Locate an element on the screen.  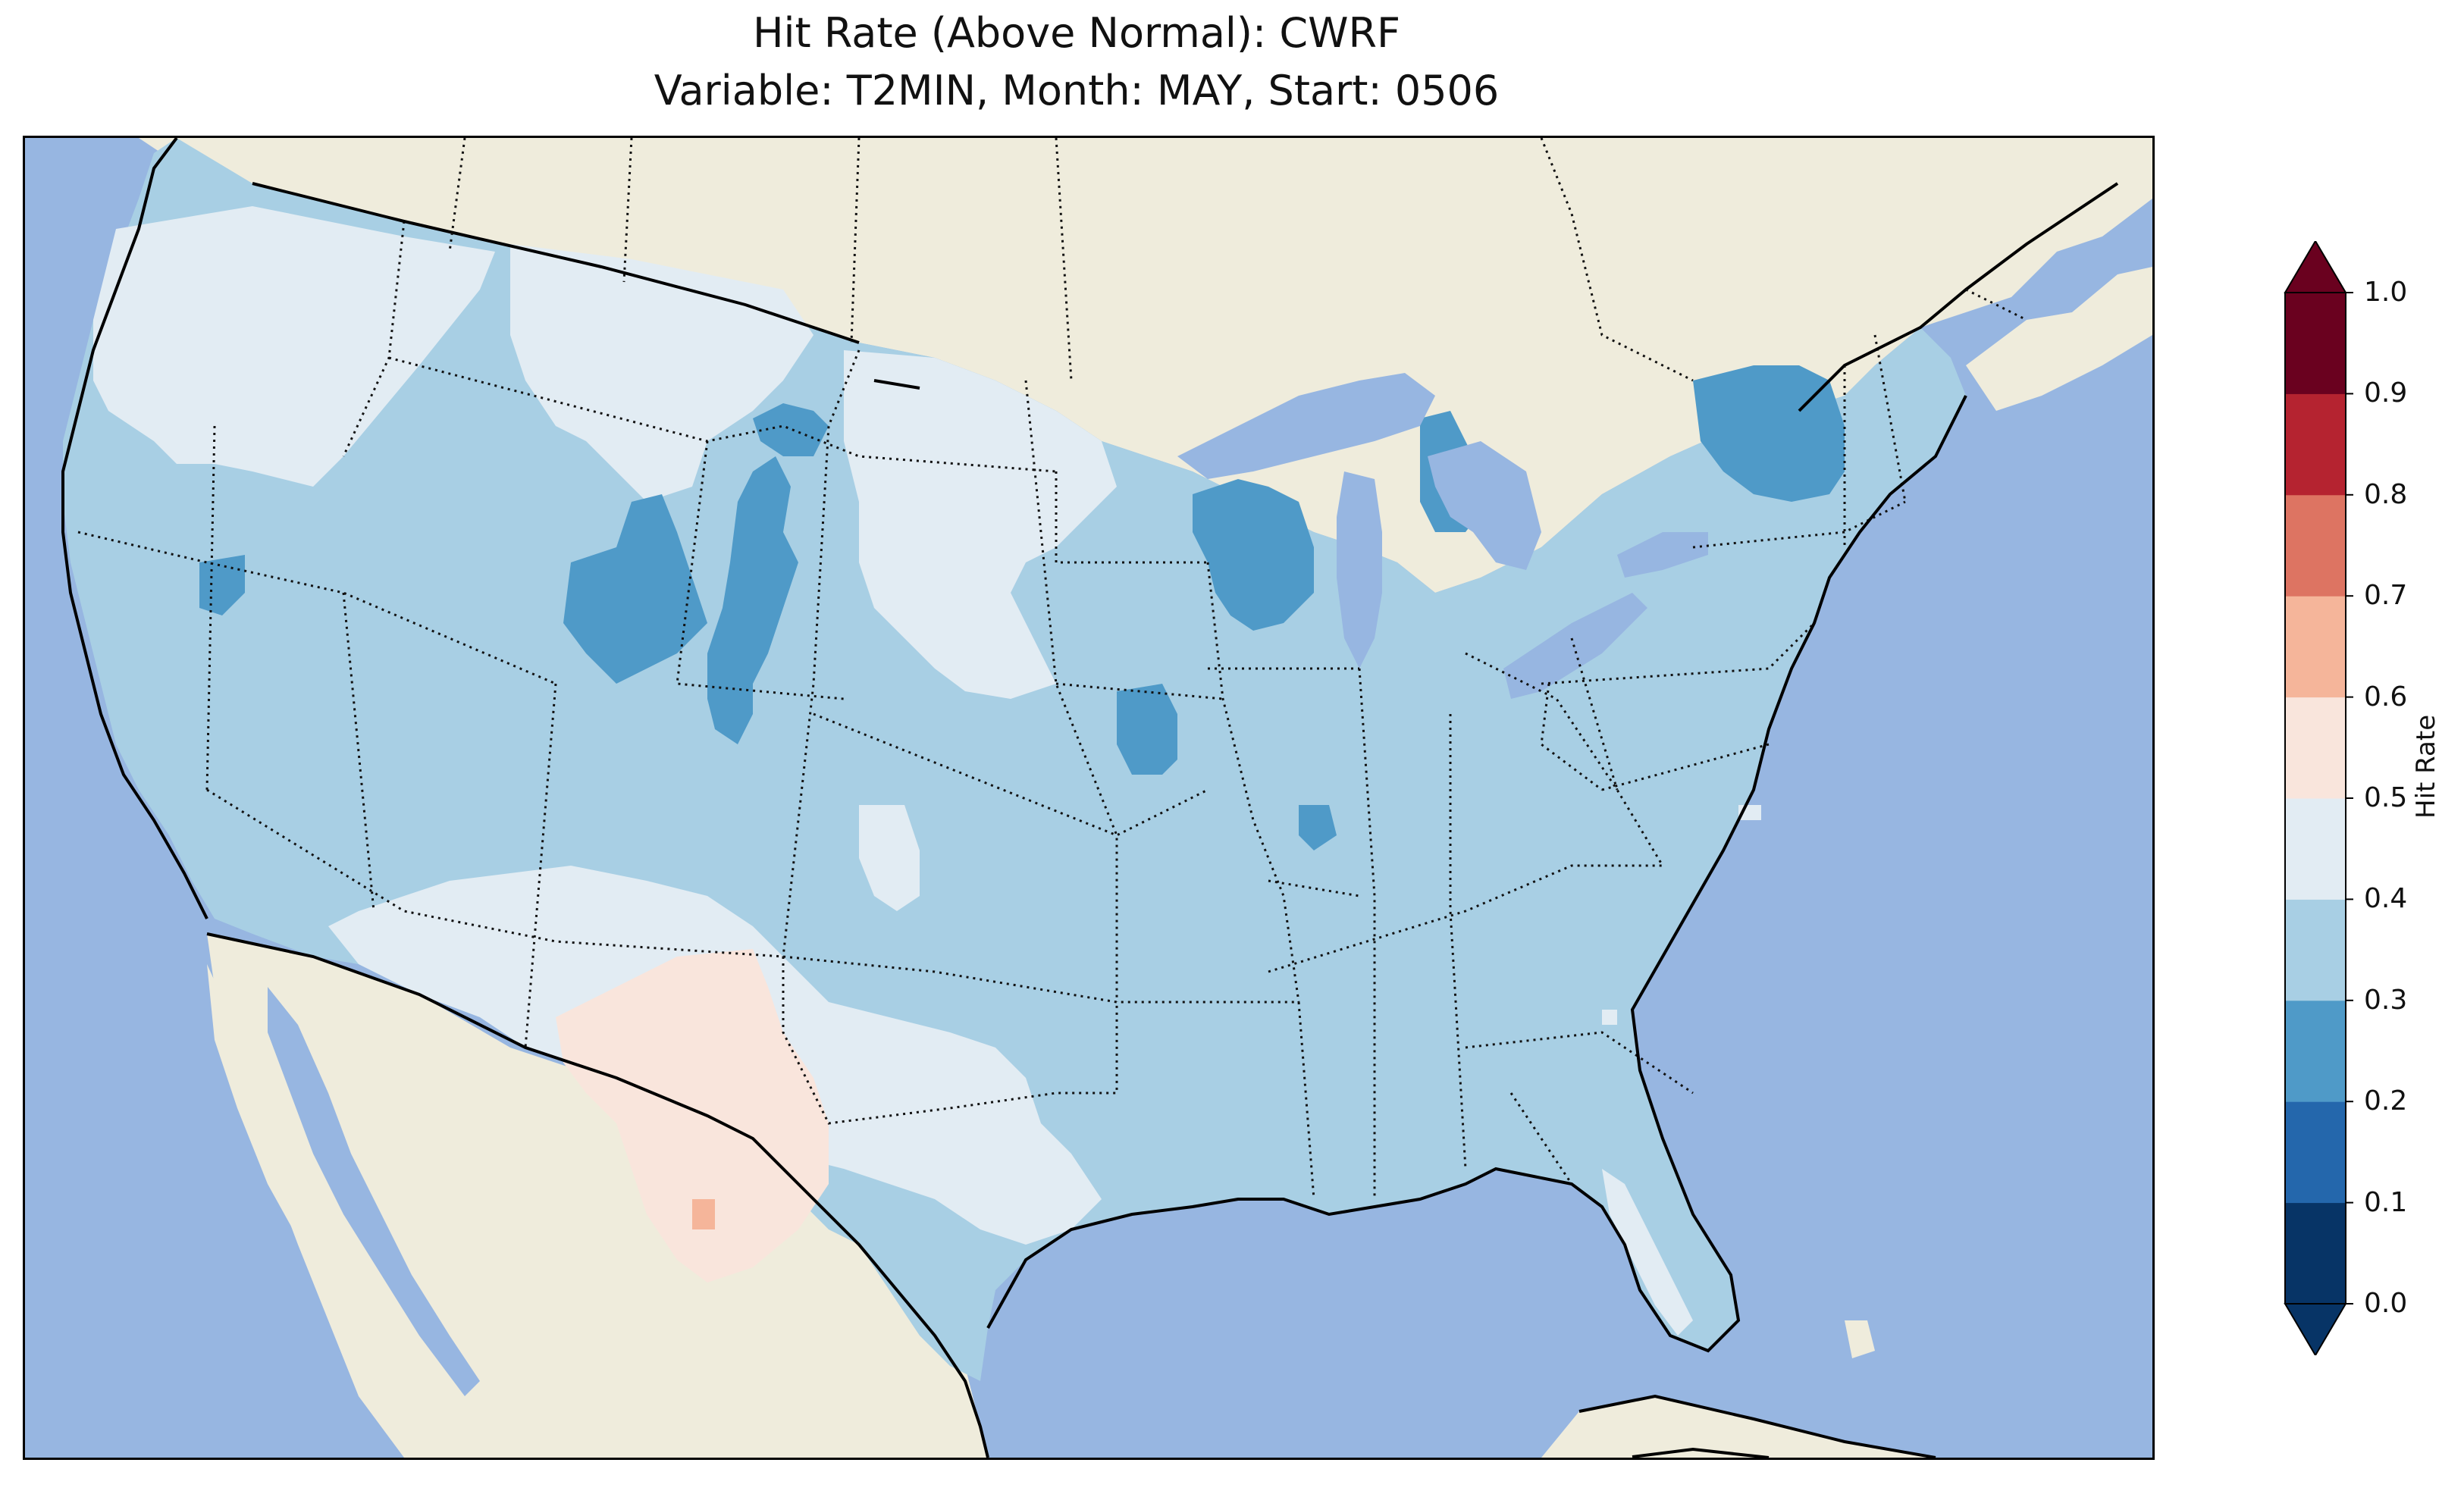
bin04-northdakota is located at coordinates (981, 524).